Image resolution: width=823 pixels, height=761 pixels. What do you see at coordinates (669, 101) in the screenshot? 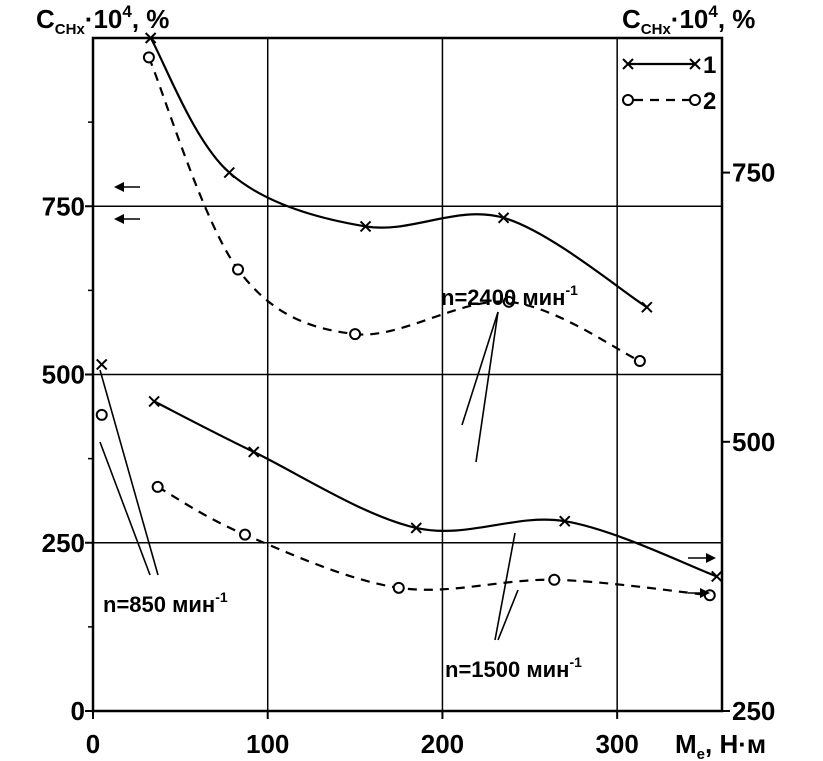
I see `legend-entry-2: 2` at bounding box center [669, 101].